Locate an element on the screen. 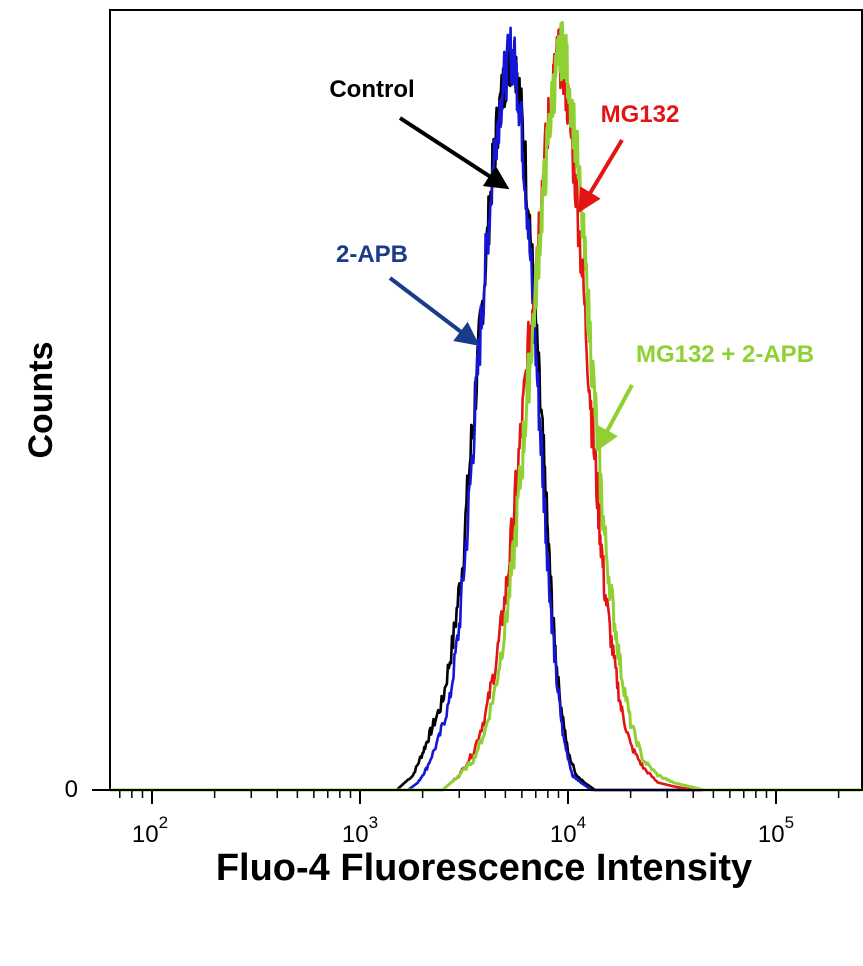 The image size is (863, 966). x-tick-label-1e4: 10⁴ is located at coordinates (568, 830).